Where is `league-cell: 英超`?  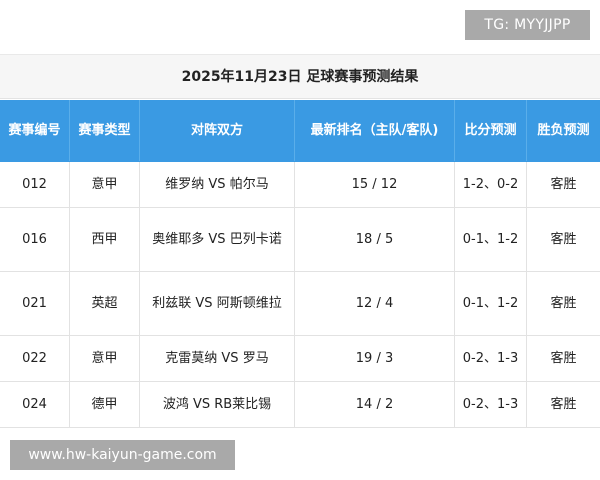
league-cell: 英超 is located at coordinates (105, 303).